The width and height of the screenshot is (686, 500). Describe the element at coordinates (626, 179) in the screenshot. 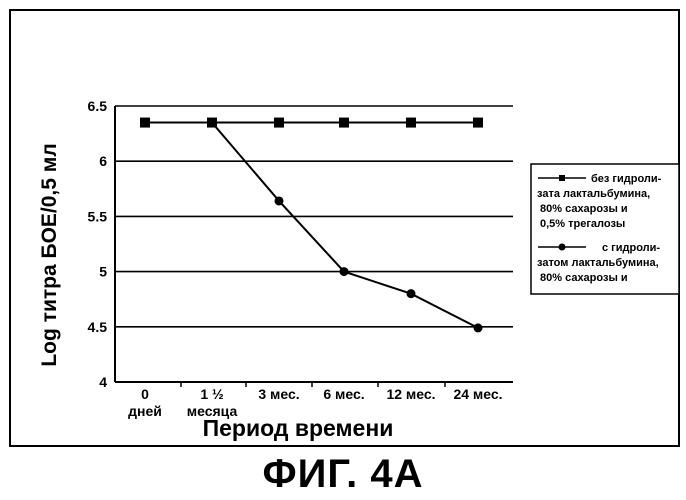

I see `legend-label-line: без гидроли-` at that location.